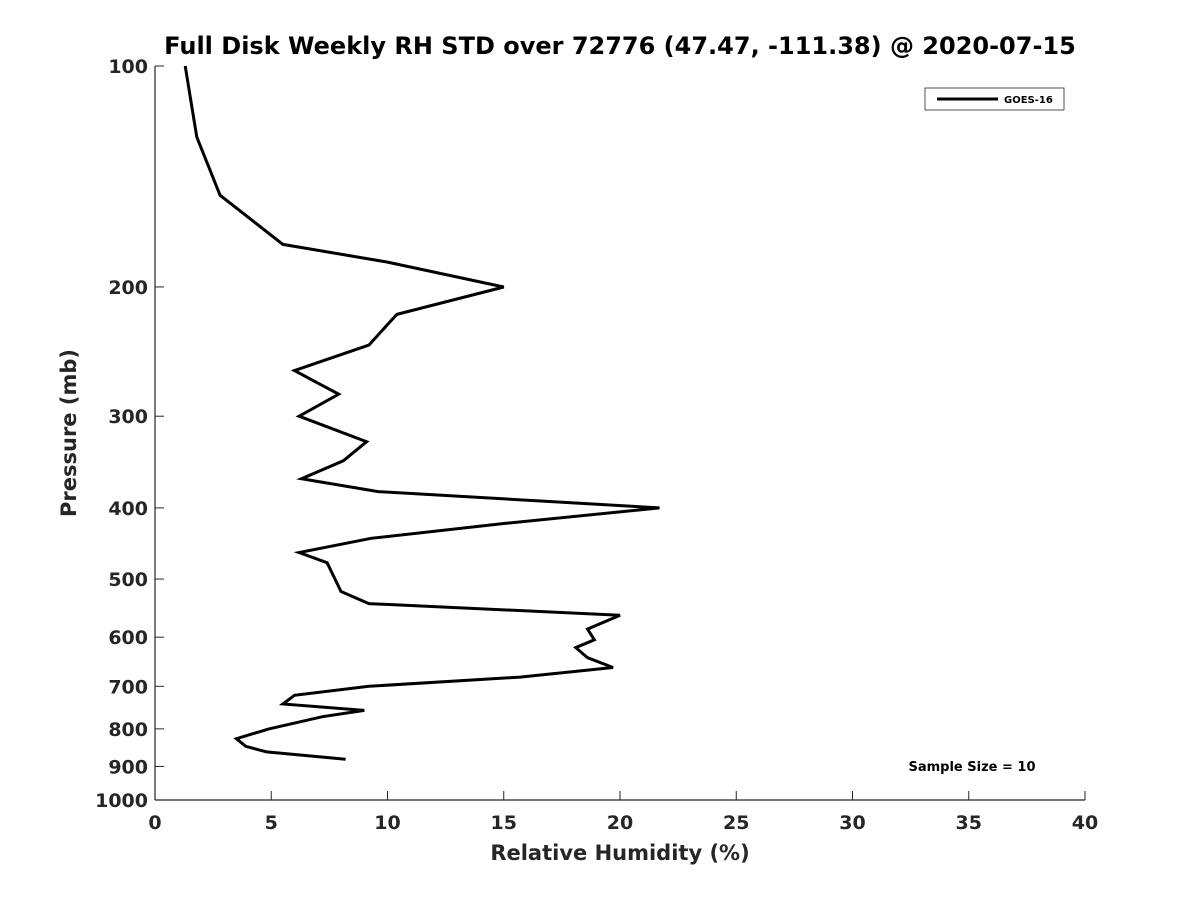  What do you see at coordinates (736, 823) in the screenshot?
I see `x-tick-label: 25` at bounding box center [736, 823].